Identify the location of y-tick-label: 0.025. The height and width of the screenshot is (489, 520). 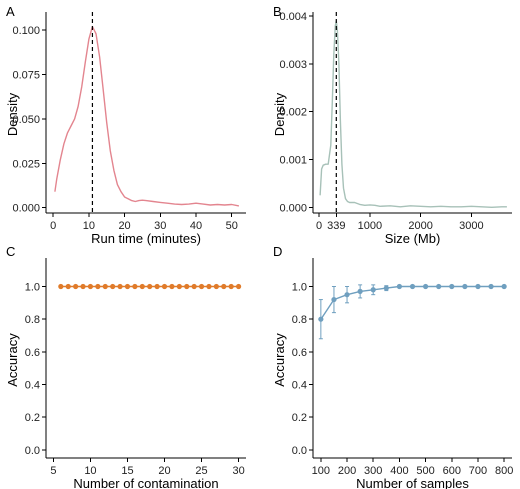
(26, 164).